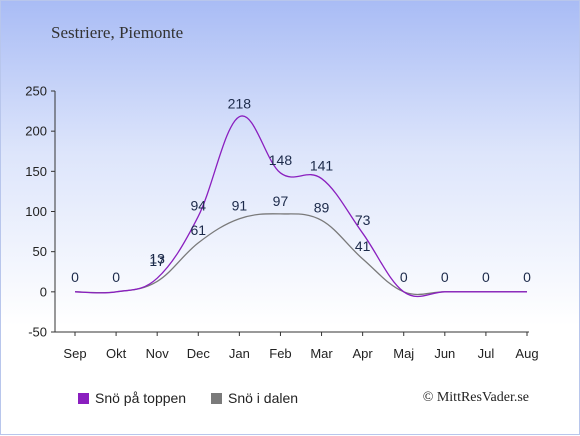 This screenshot has width=580, height=436. Describe the element at coordinates (158, 353) in the screenshot. I see `x-tick-label-nov: Nov` at that location.